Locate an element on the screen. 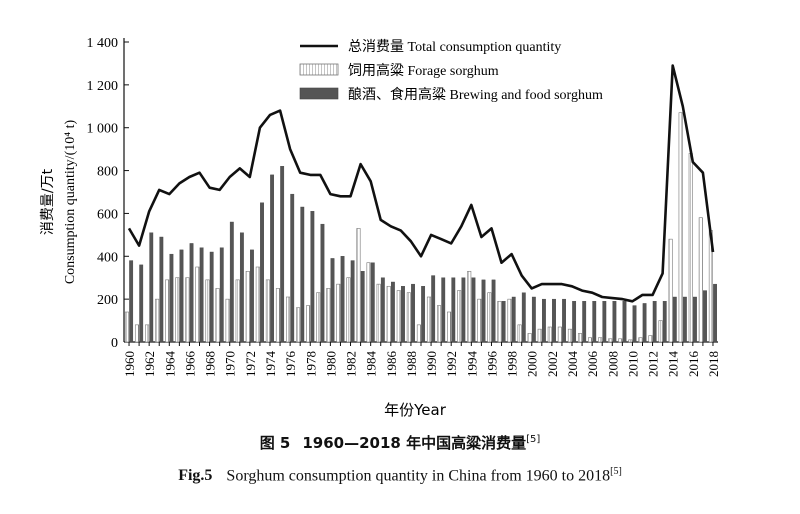 This screenshot has width=800, height=514. y-tick-label: 800 is located at coordinates (107, 172).